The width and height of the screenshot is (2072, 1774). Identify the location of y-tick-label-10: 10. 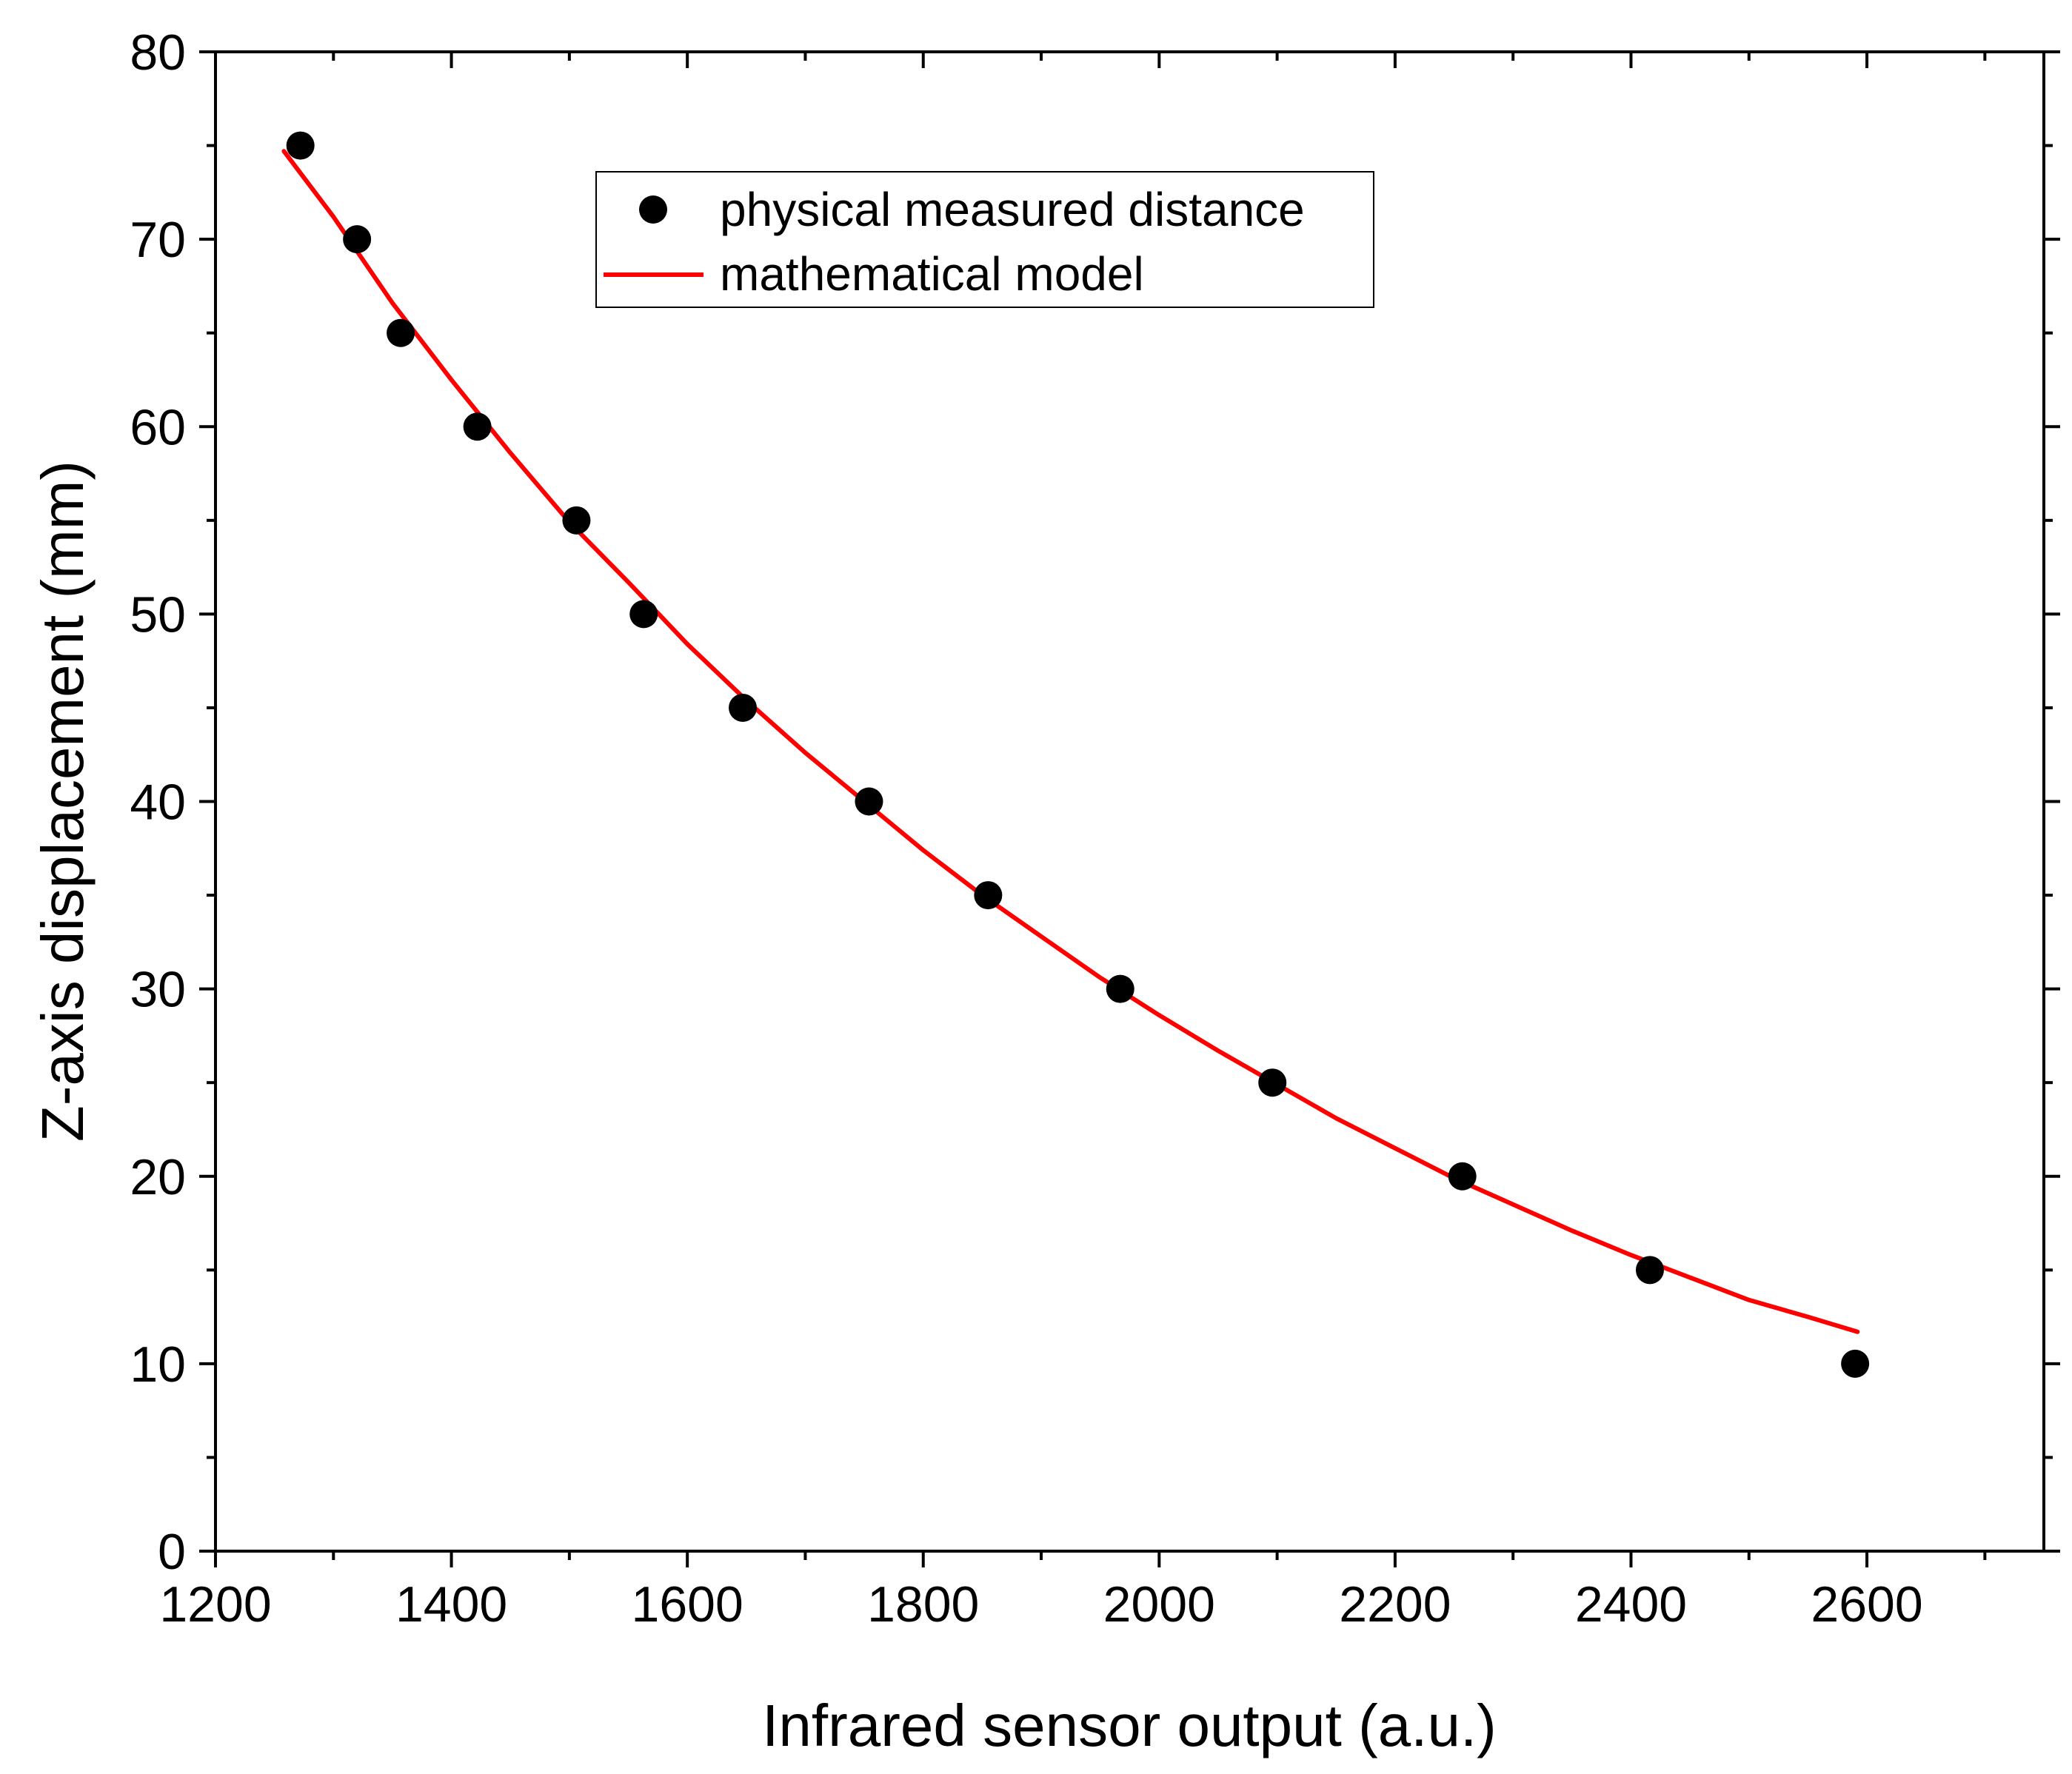
(158, 1364).